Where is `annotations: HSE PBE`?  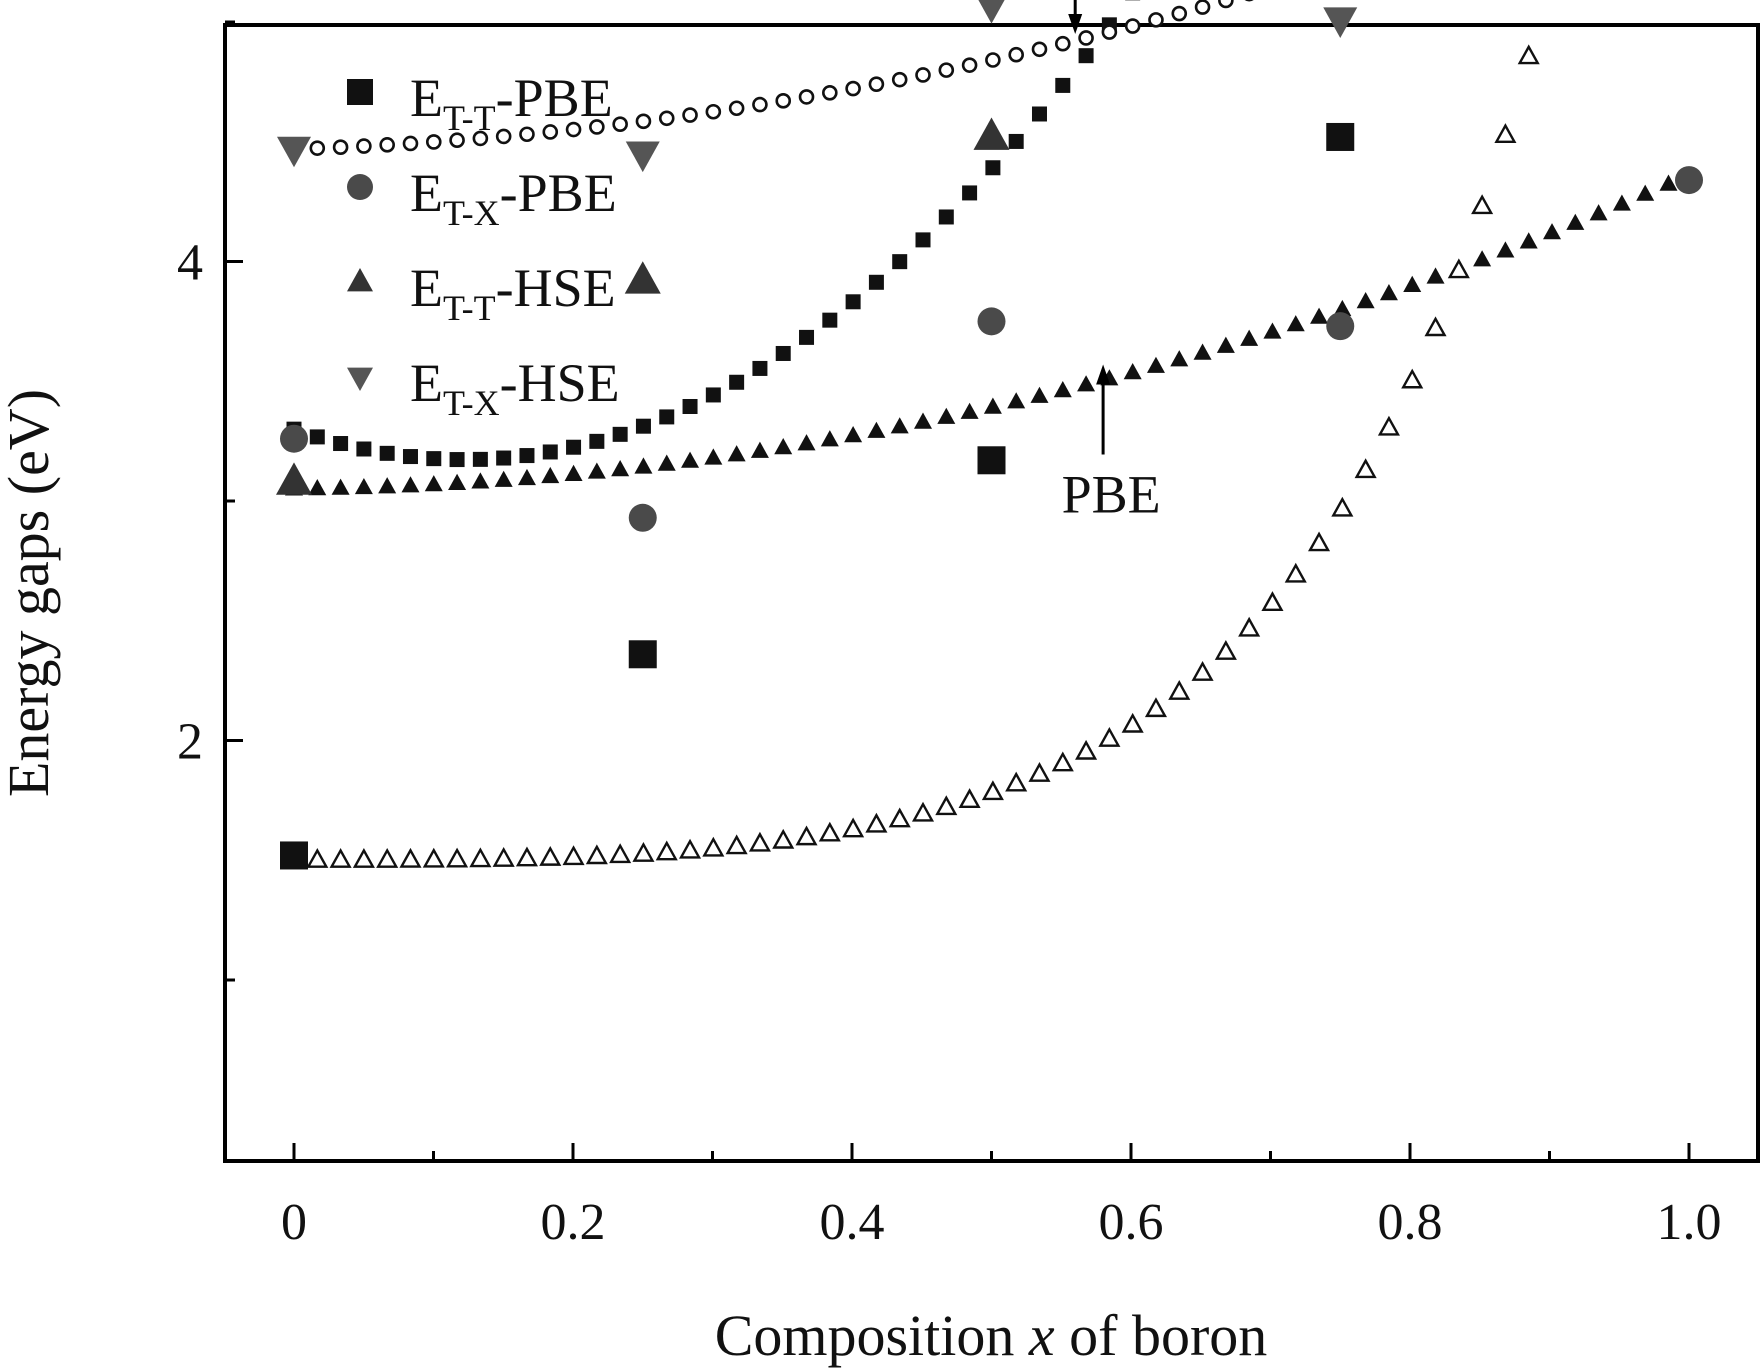
annotations: HSE PBE is located at coordinates (1111, 262).